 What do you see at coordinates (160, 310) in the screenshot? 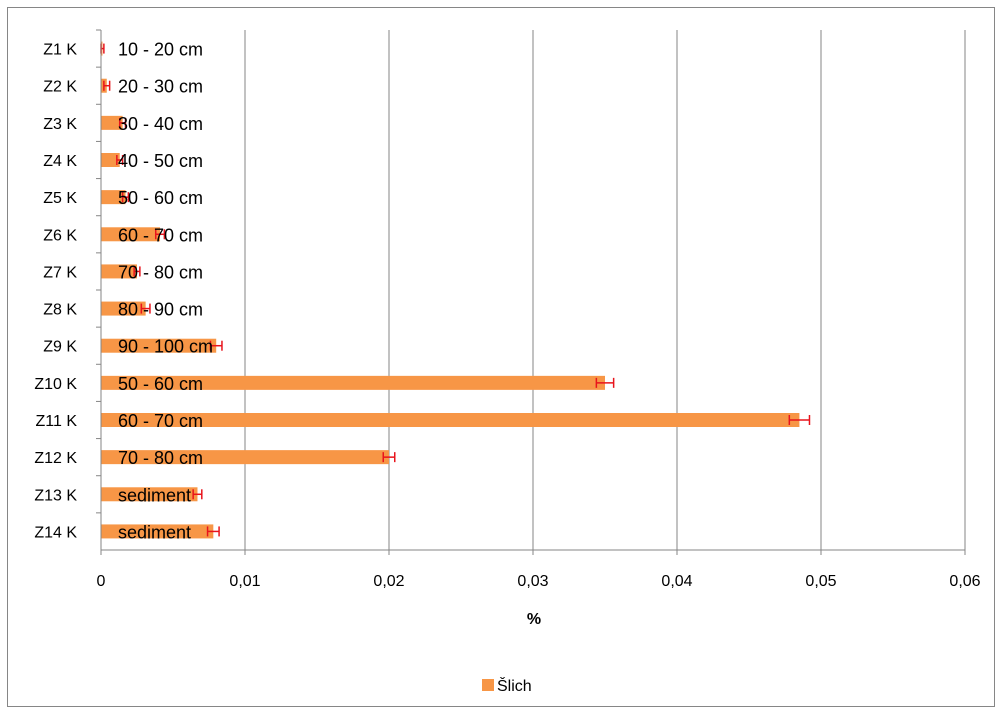
I see `data-label: 80 - 90 cm` at bounding box center [160, 310].